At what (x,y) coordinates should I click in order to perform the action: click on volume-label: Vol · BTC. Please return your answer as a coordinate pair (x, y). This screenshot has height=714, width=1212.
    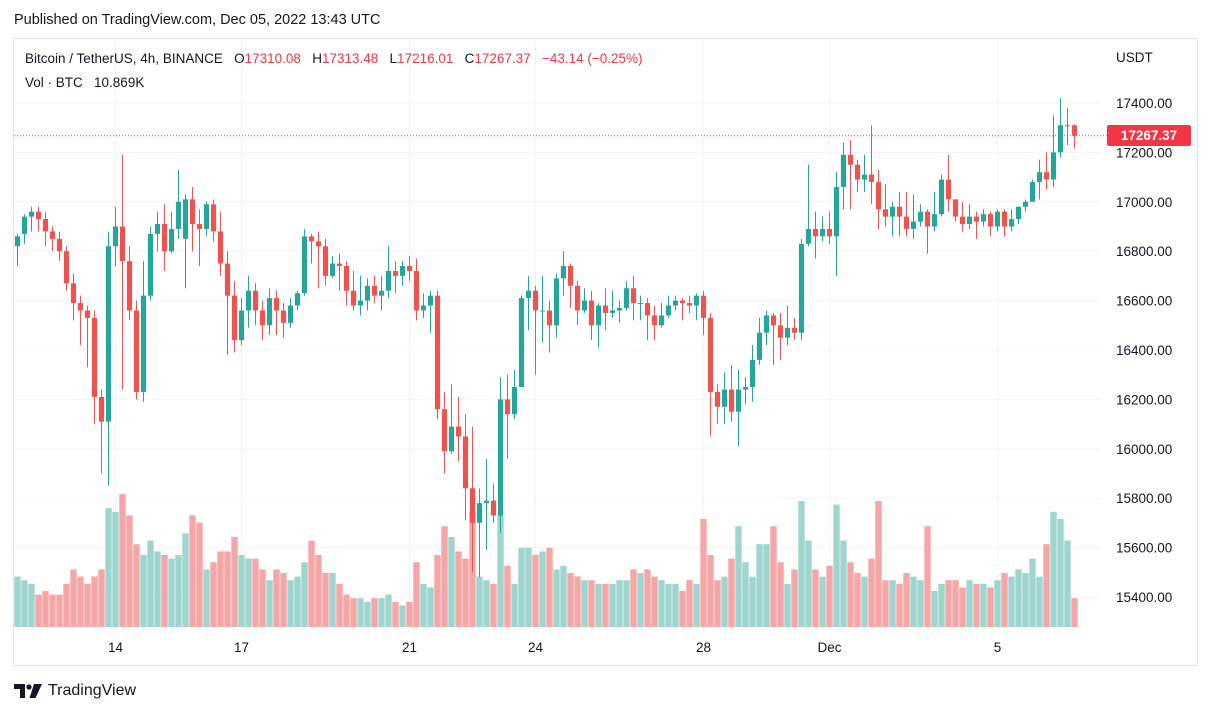
    Looking at the image, I should click on (54, 82).